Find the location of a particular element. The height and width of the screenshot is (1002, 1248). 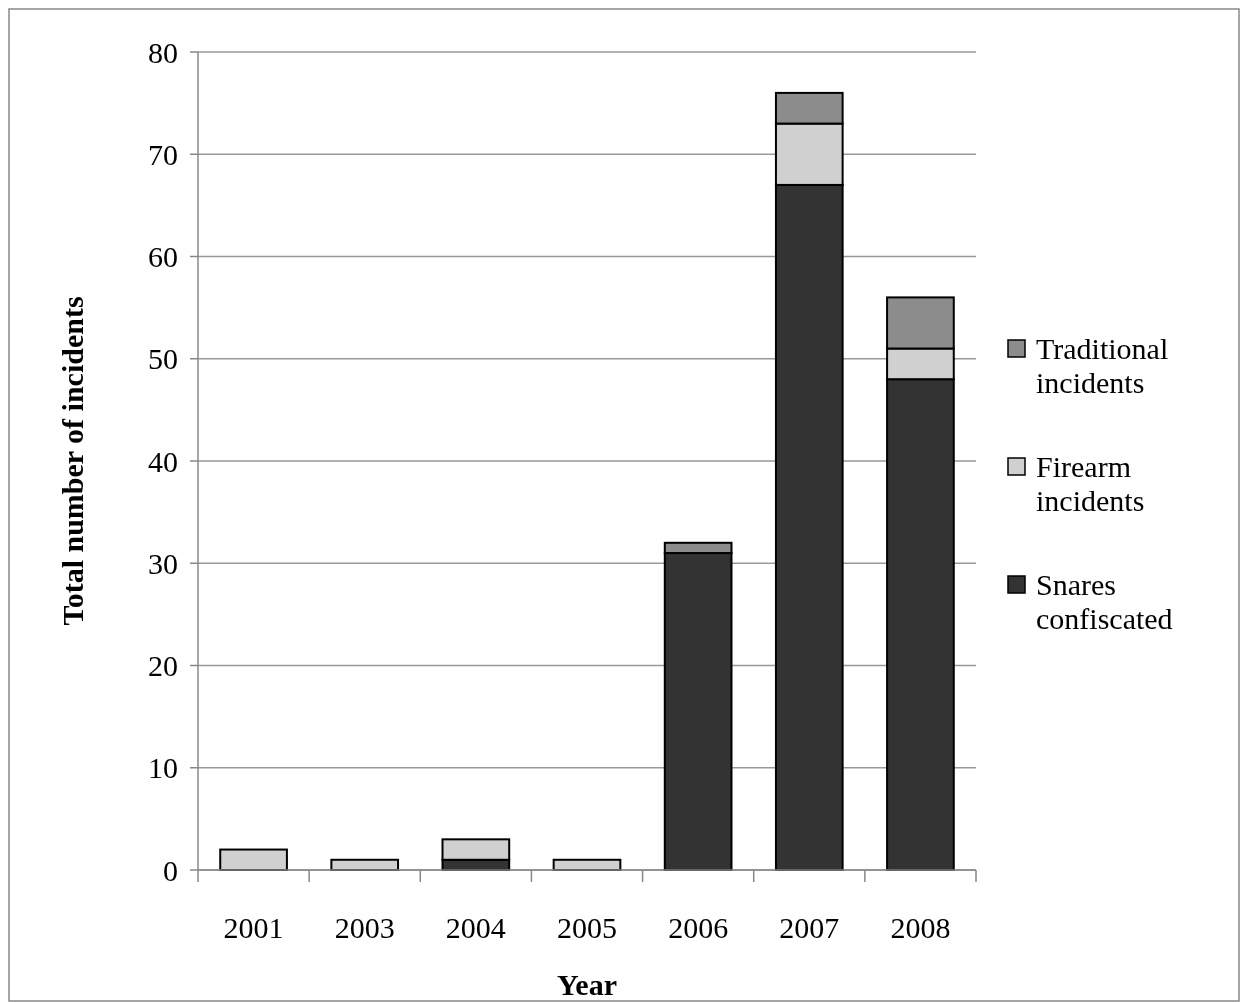

y-tick-label: 20 is located at coordinates (163, 665).